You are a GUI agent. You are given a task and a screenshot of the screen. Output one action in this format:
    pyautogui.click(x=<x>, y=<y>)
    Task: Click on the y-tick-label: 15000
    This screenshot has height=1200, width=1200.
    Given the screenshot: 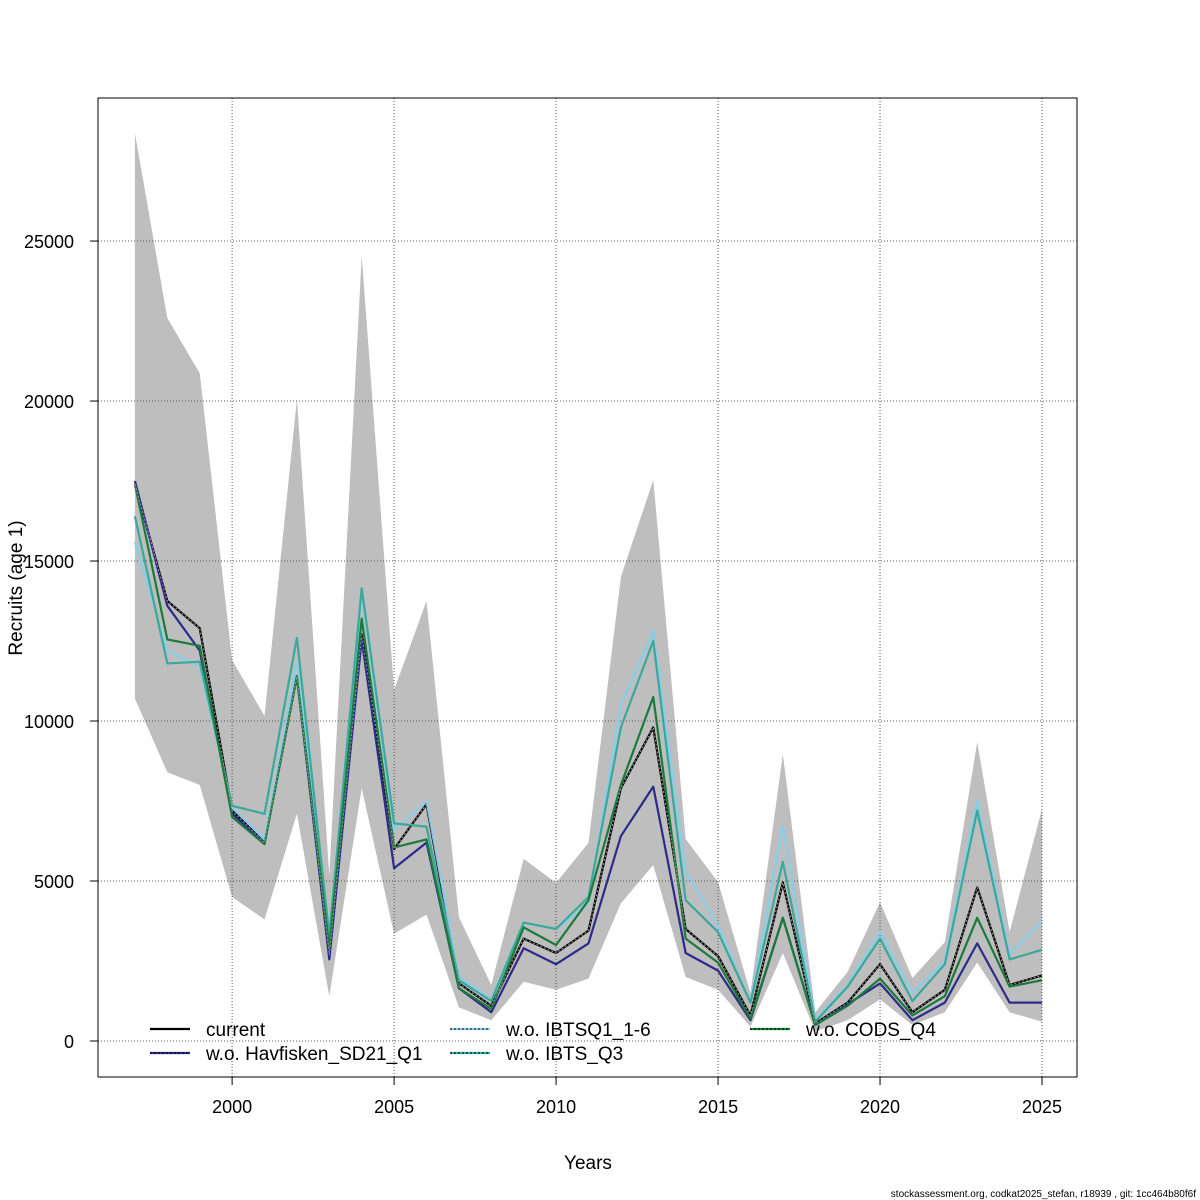 What is the action you would take?
    pyautogui.click(x=49, y=562)
    